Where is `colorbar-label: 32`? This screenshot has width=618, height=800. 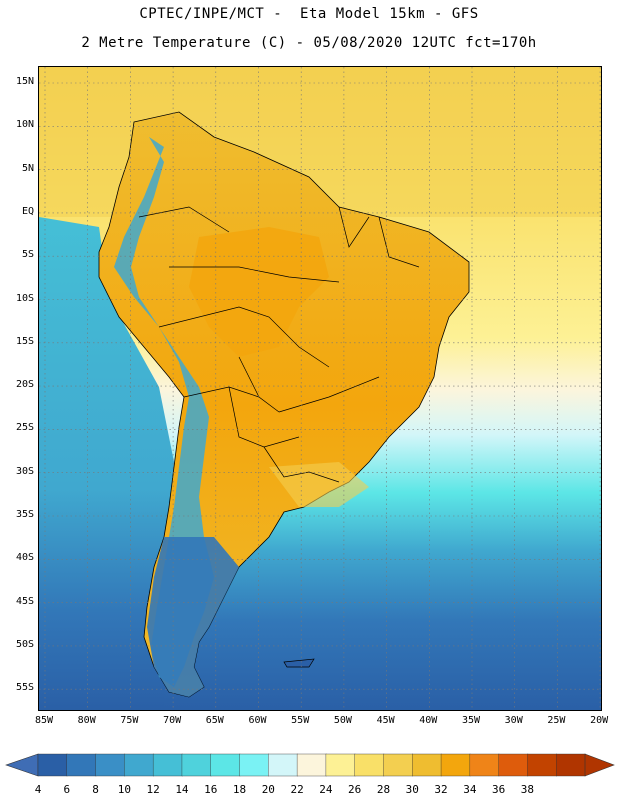
colorbar-label: 32 is located at coordinates (441, 789).